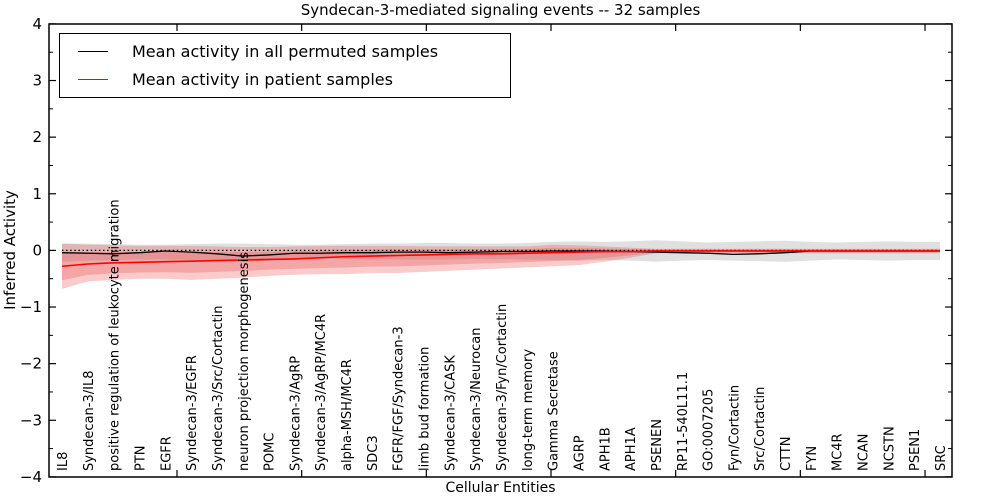 This screenshot has width=1000, height=500. Describe the element at coordinates (37, 194) in the screenshot. I see `y-tick-label: 1` at that location.